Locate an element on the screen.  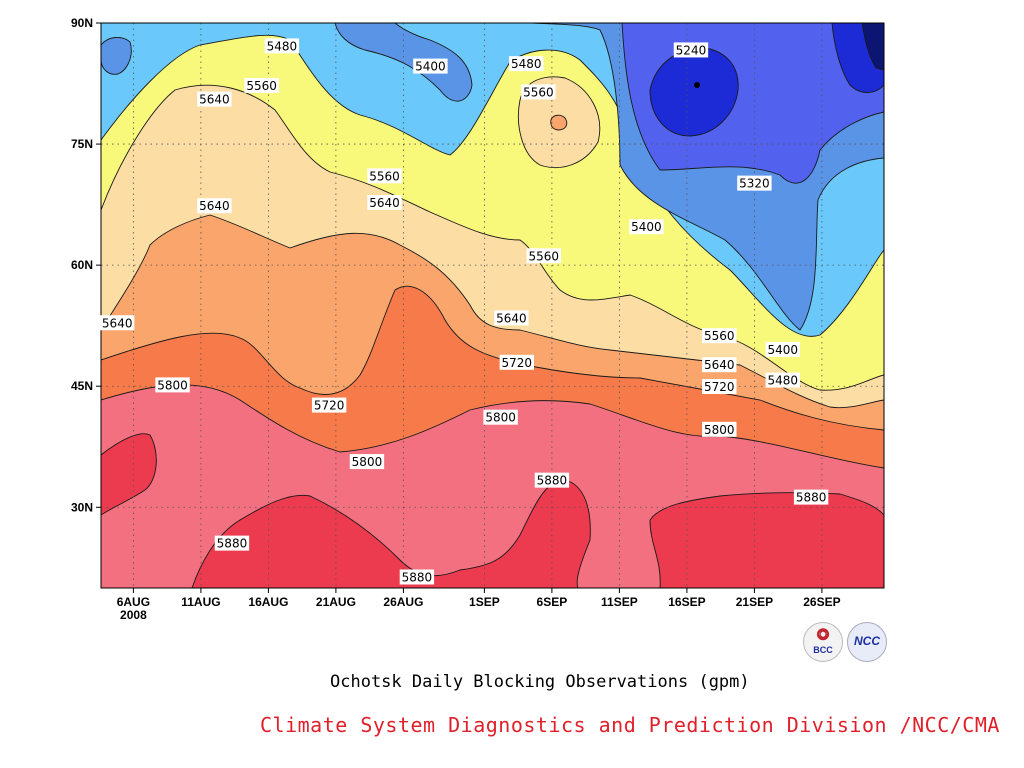
y-tick-label: 60N is located at coordinates (82, 265).